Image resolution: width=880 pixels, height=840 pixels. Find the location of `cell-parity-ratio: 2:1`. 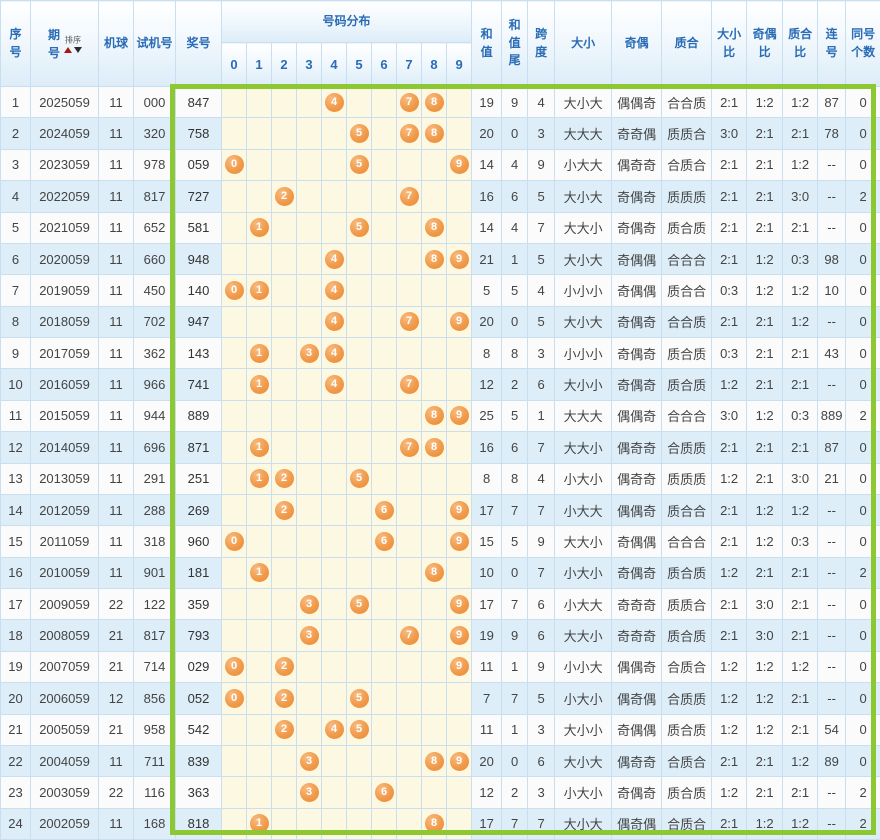

cell-parity-ratio: 2:1 is located at coordinates (765, 322).